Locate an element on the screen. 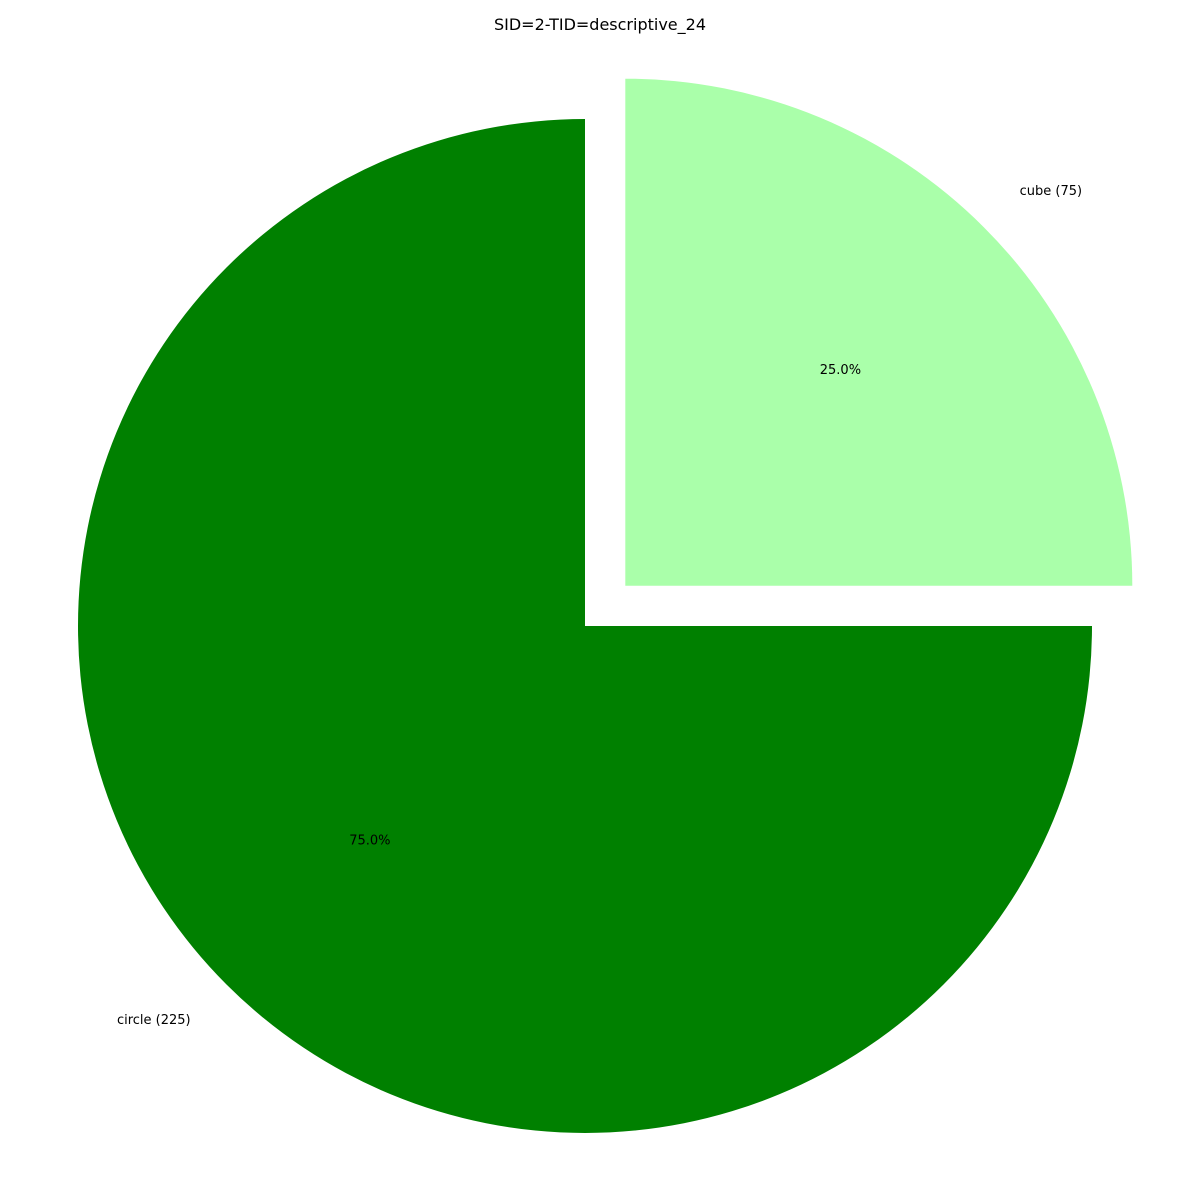 The height and width of the screenshot is (1200, 1200). slice-label-cube: cube (75) is located at coordinates (1051, 191).